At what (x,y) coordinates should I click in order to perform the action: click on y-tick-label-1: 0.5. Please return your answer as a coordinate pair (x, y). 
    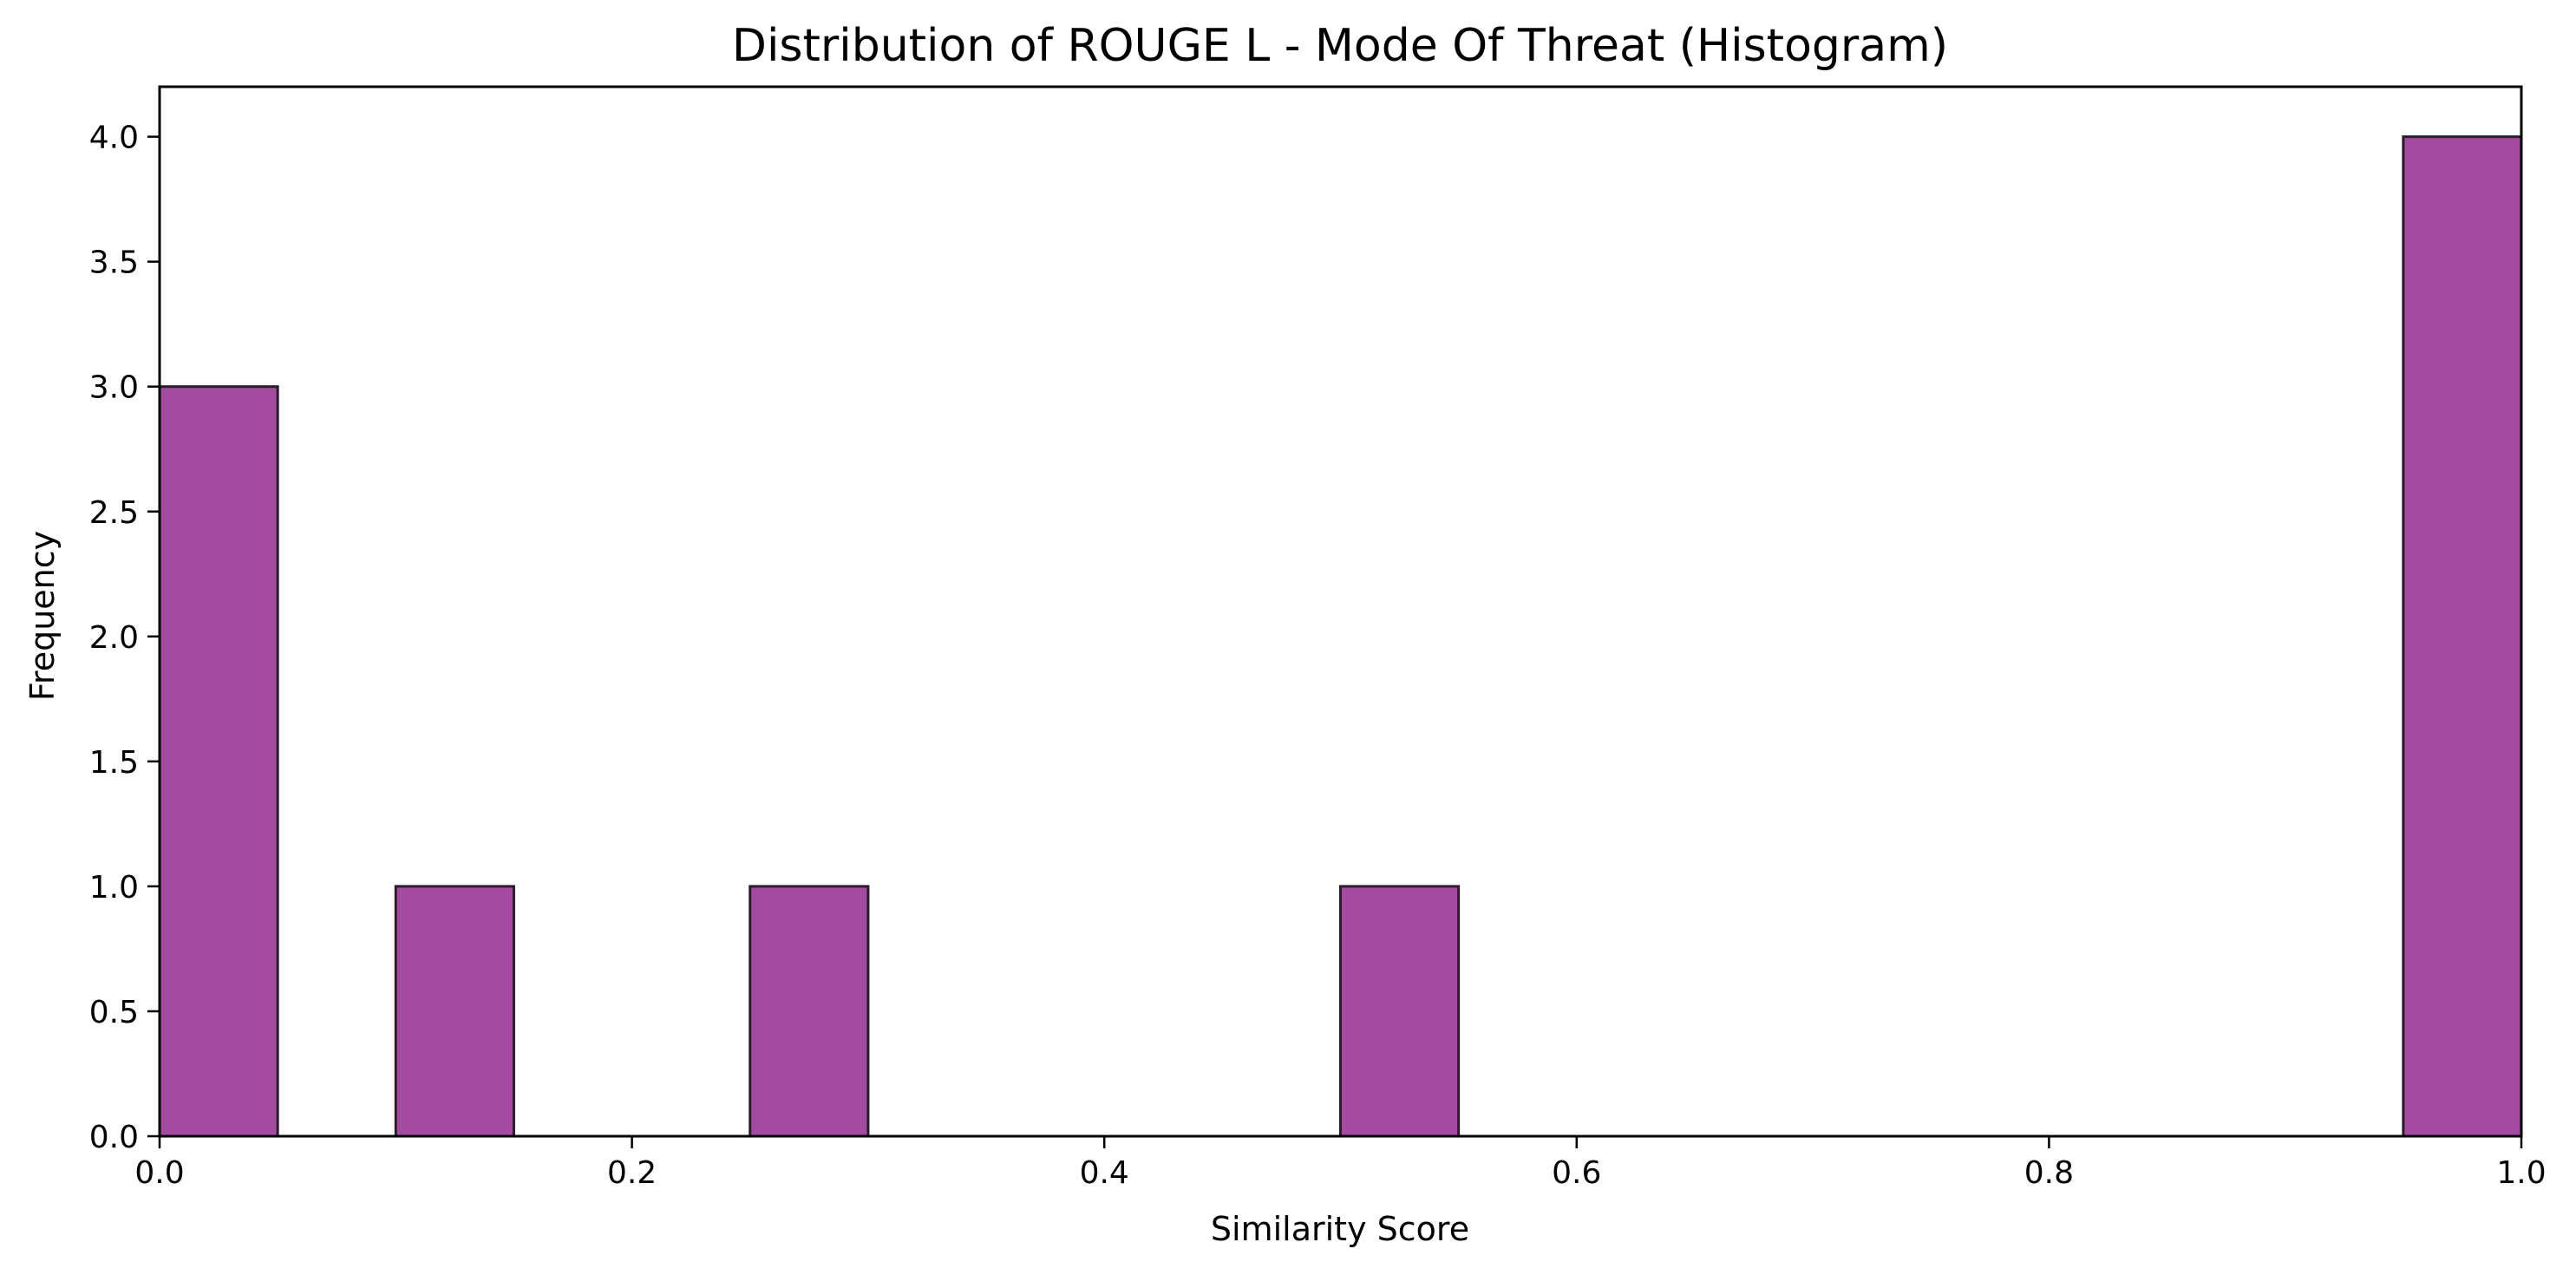
    Looking at the image, I should click on (114, 1012).